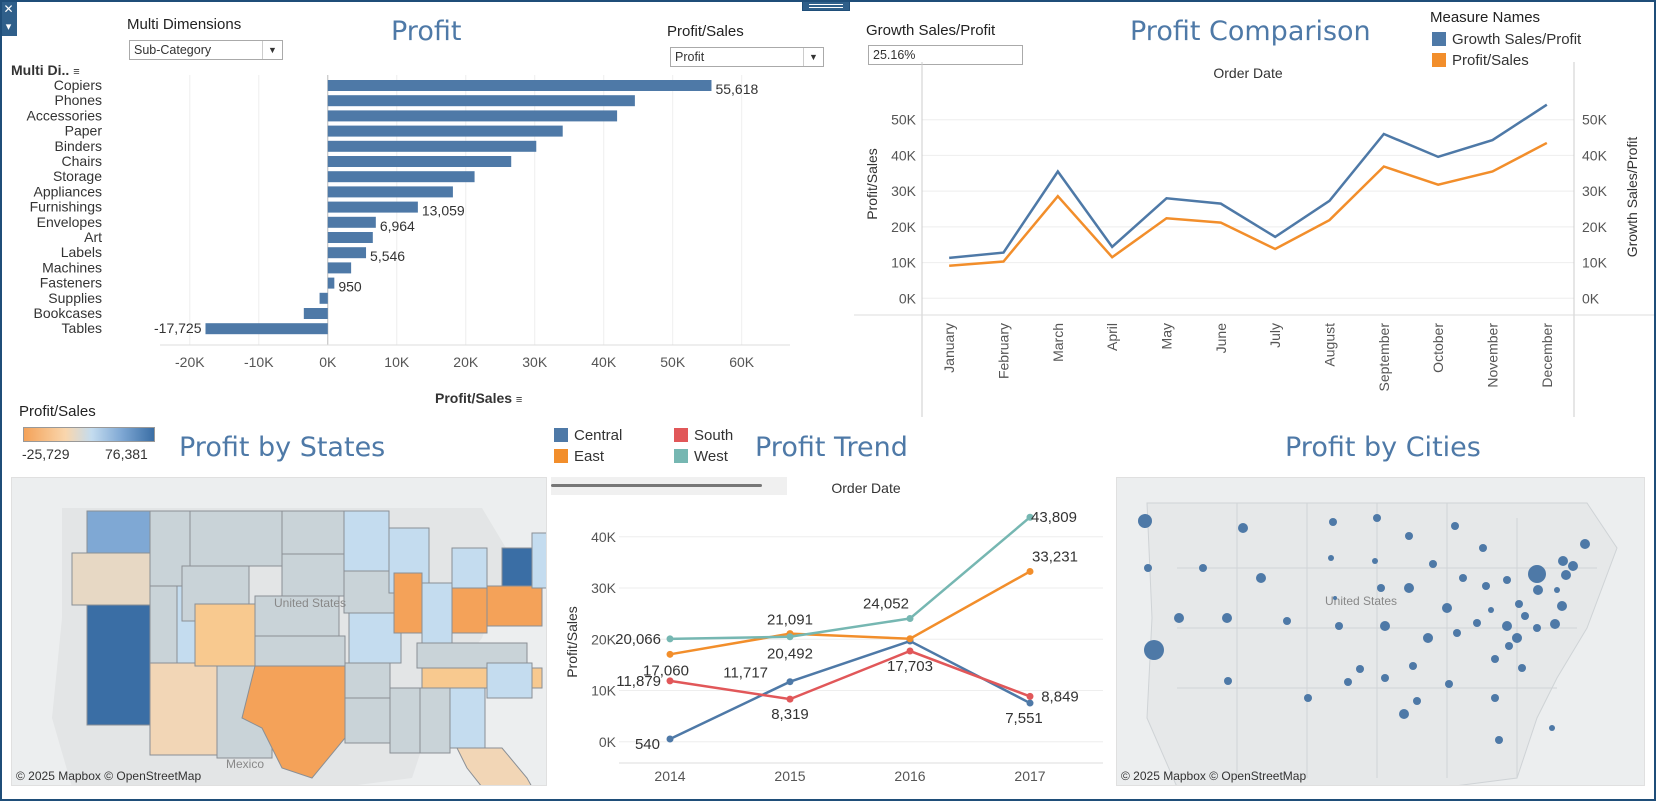  I want to click on close-button: ✕, so click(8, 9).